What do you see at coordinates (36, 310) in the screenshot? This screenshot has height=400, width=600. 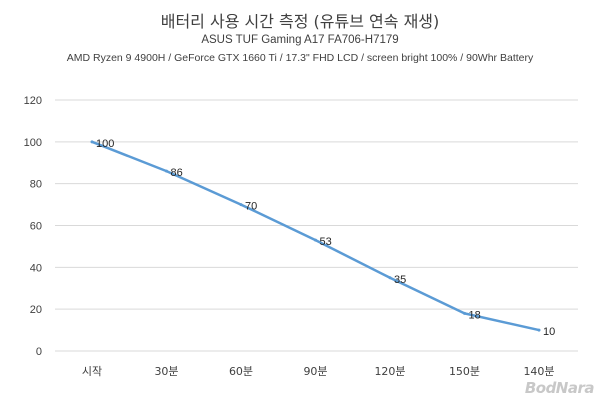 I see `y-tick-label: 20` at bounding box center [36, 310].